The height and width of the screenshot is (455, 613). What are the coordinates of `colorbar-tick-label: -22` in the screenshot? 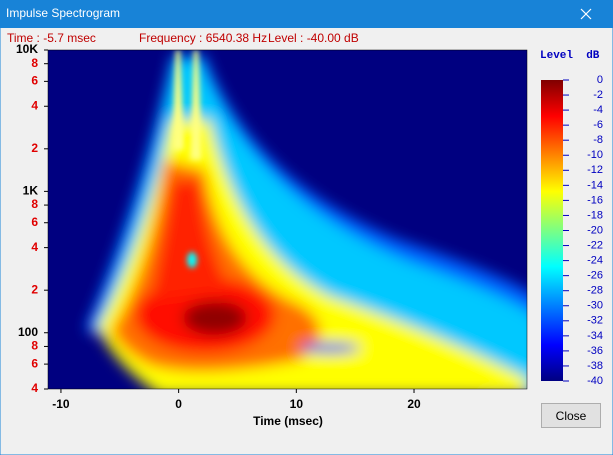 It's located at (595, 245).